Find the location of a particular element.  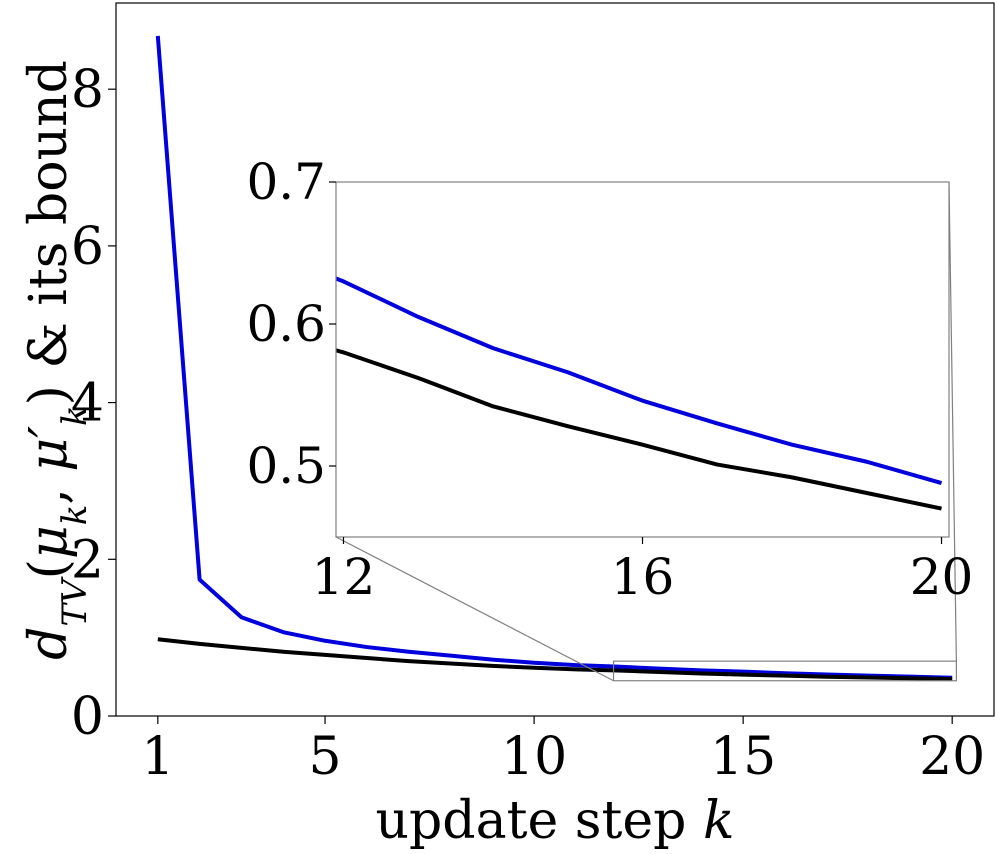

inset-y-tick-label: 0.6 is located at coordinates (286, 324).